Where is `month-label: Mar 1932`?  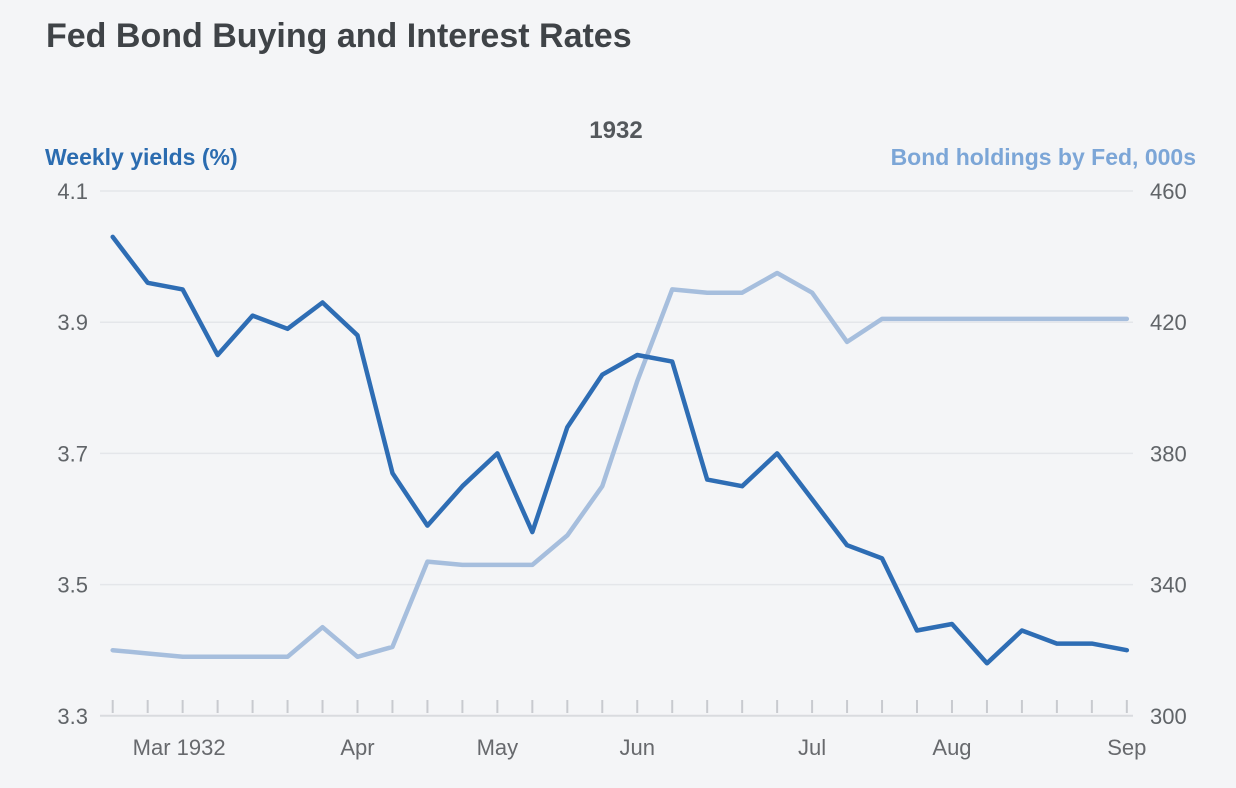 month-label: Mar 1932 is located at coordinates (179, 747).